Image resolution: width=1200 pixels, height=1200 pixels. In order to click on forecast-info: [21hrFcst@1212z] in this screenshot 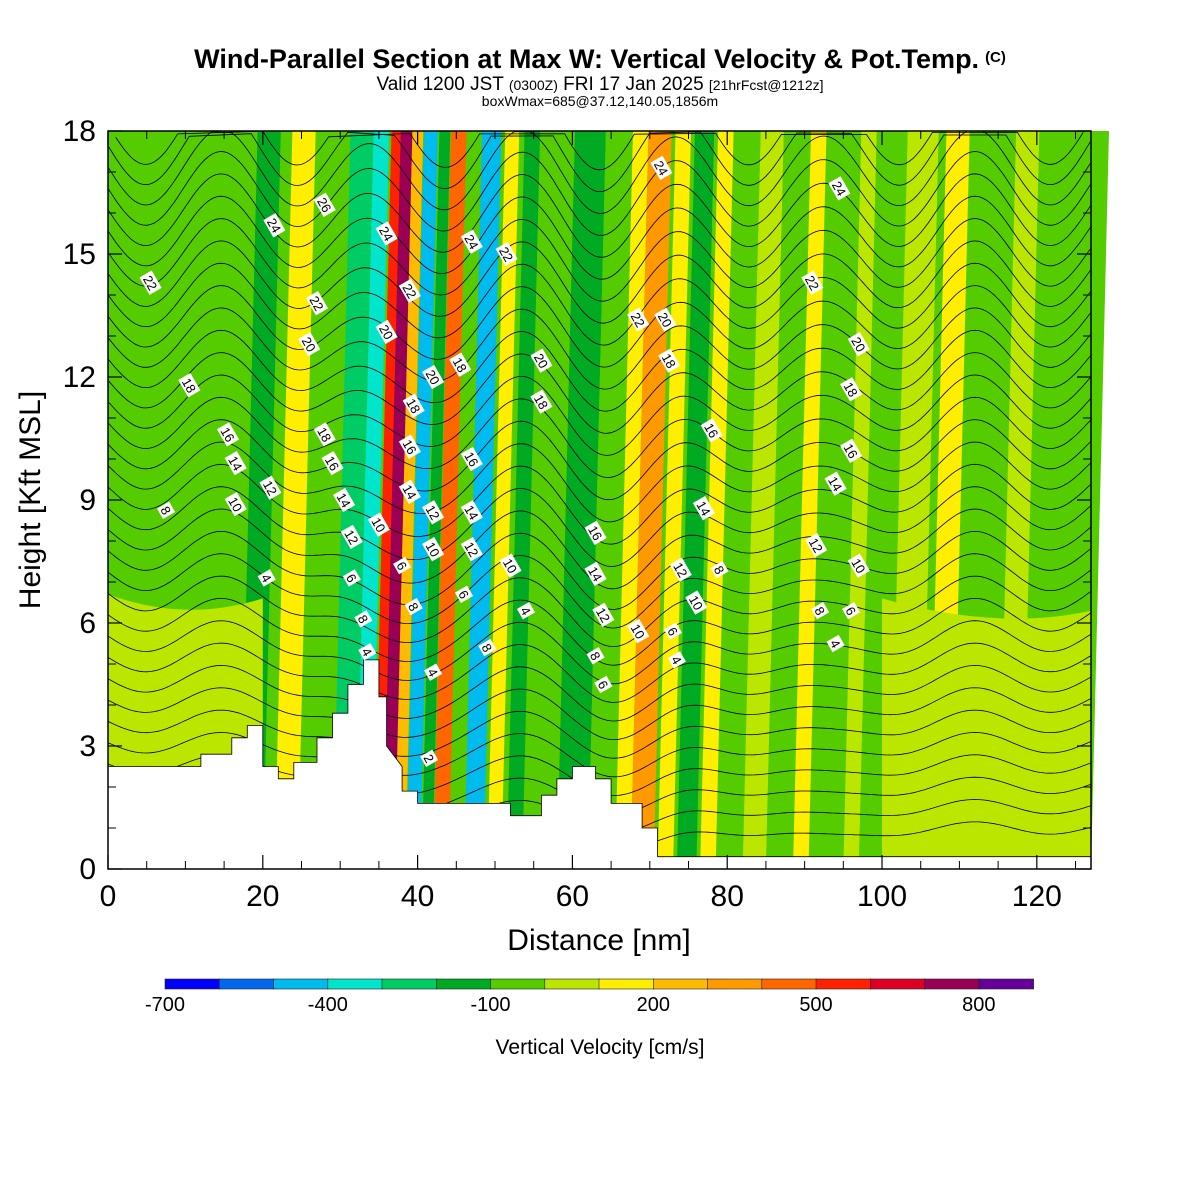, I will do `click(766, 85)`.